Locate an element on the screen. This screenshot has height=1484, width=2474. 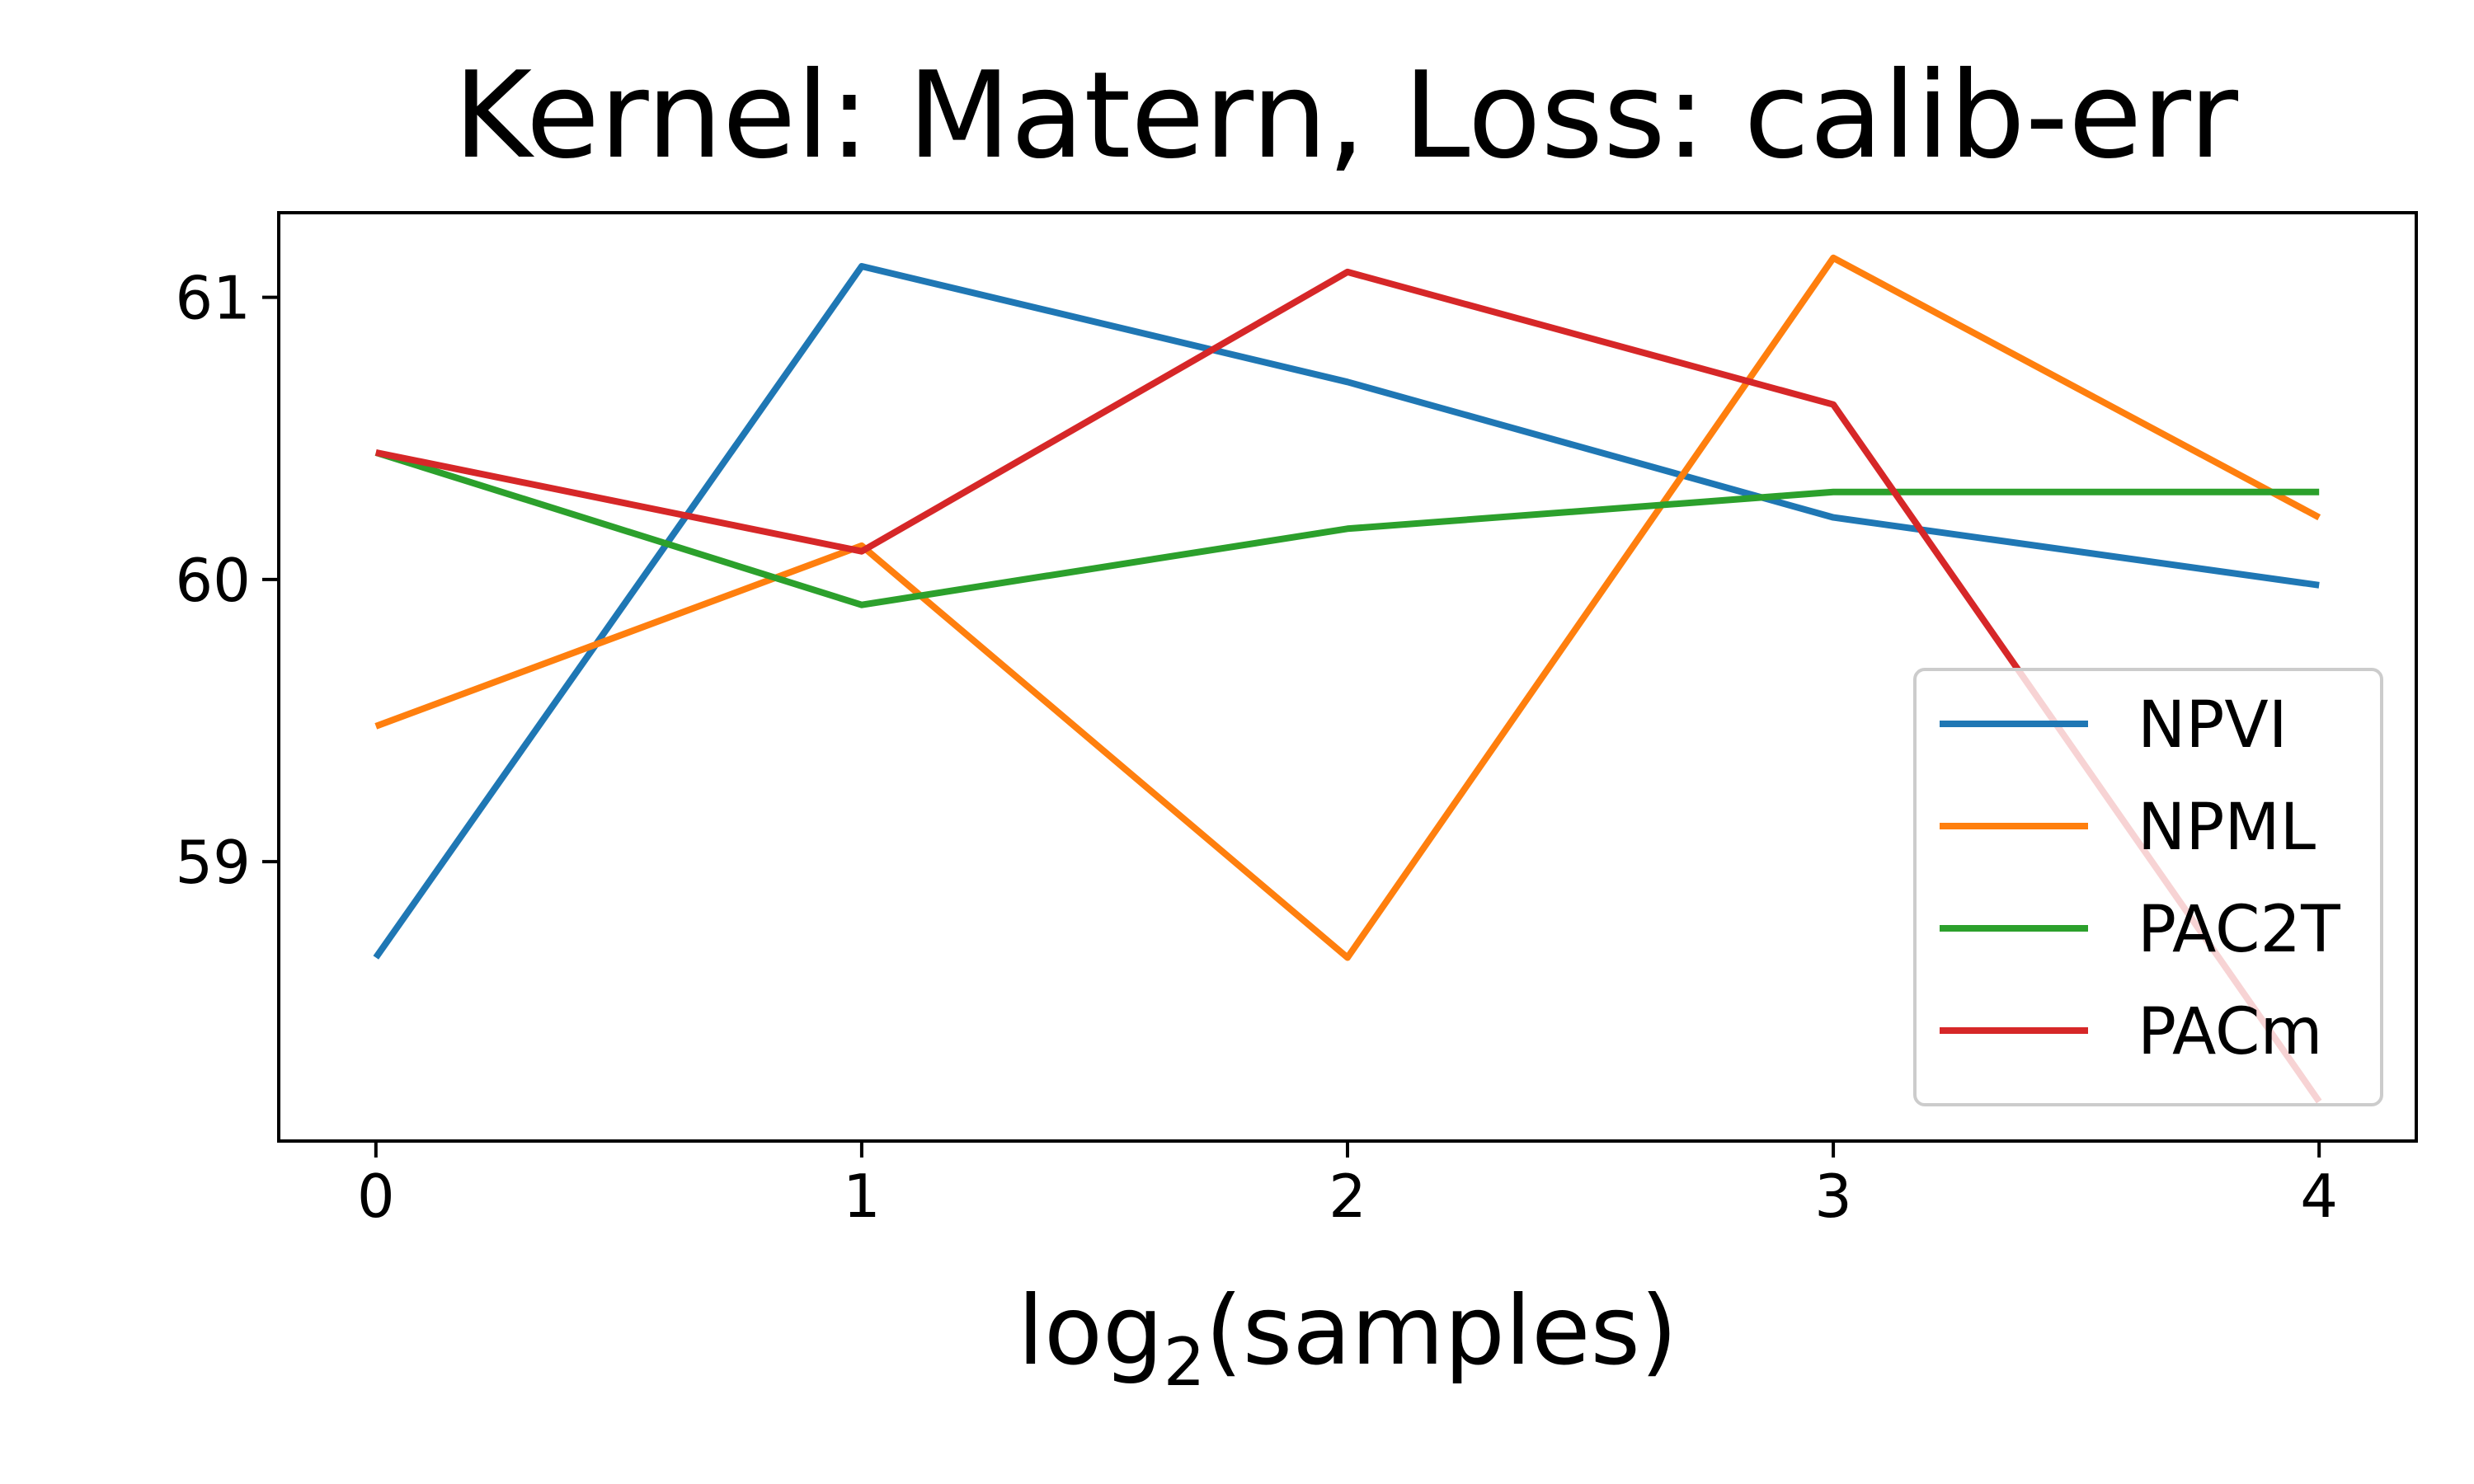
series-line-pac2t is located at coordinates (1347, 528).